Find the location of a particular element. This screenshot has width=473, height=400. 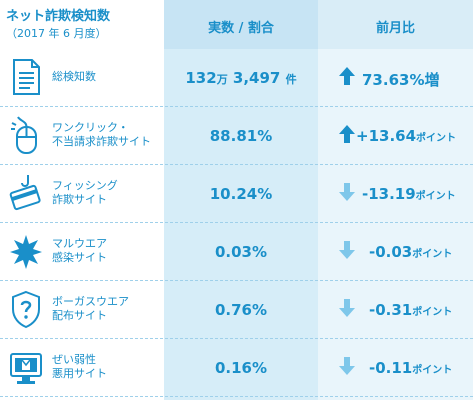

value-header-bg is located at coordinates (241, 24).